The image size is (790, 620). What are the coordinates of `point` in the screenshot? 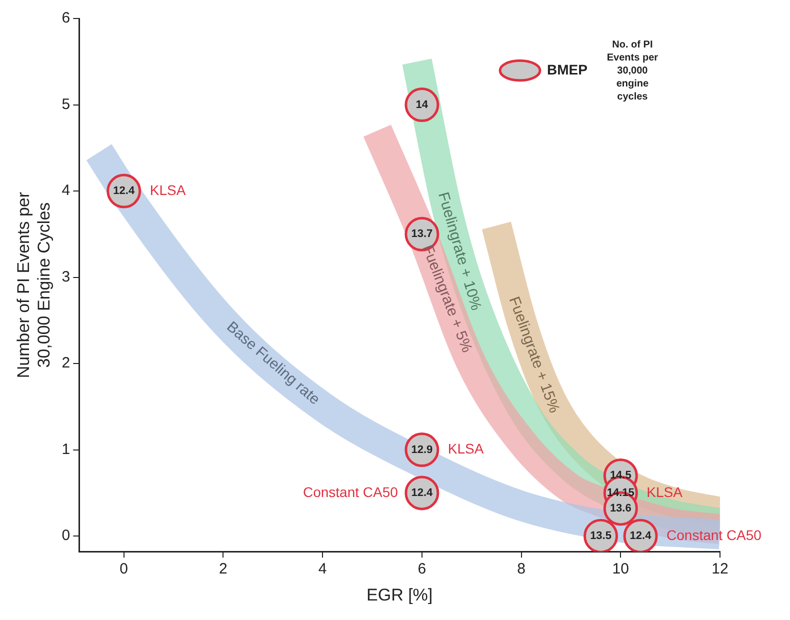 It's located at (422, 105).